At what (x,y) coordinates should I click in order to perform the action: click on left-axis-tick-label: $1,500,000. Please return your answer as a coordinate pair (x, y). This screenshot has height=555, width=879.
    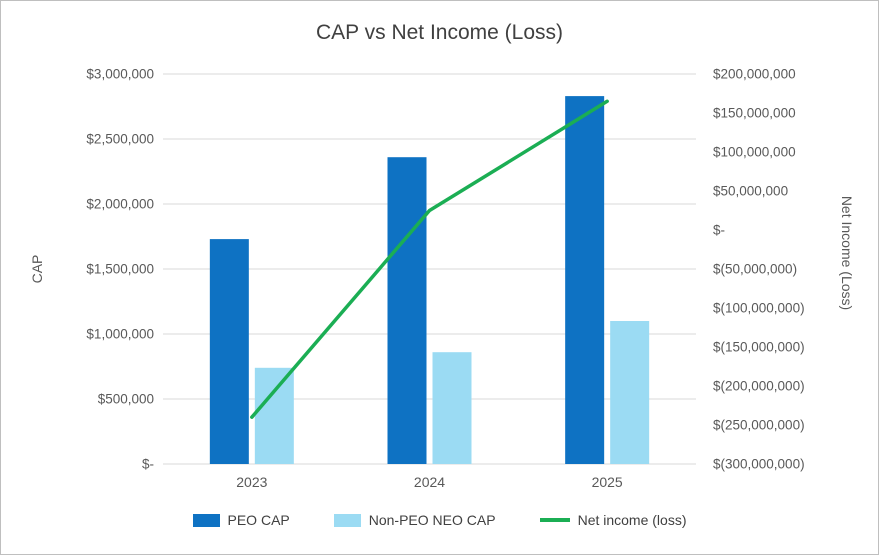
    Looking at the image, I should click on (120, 269).